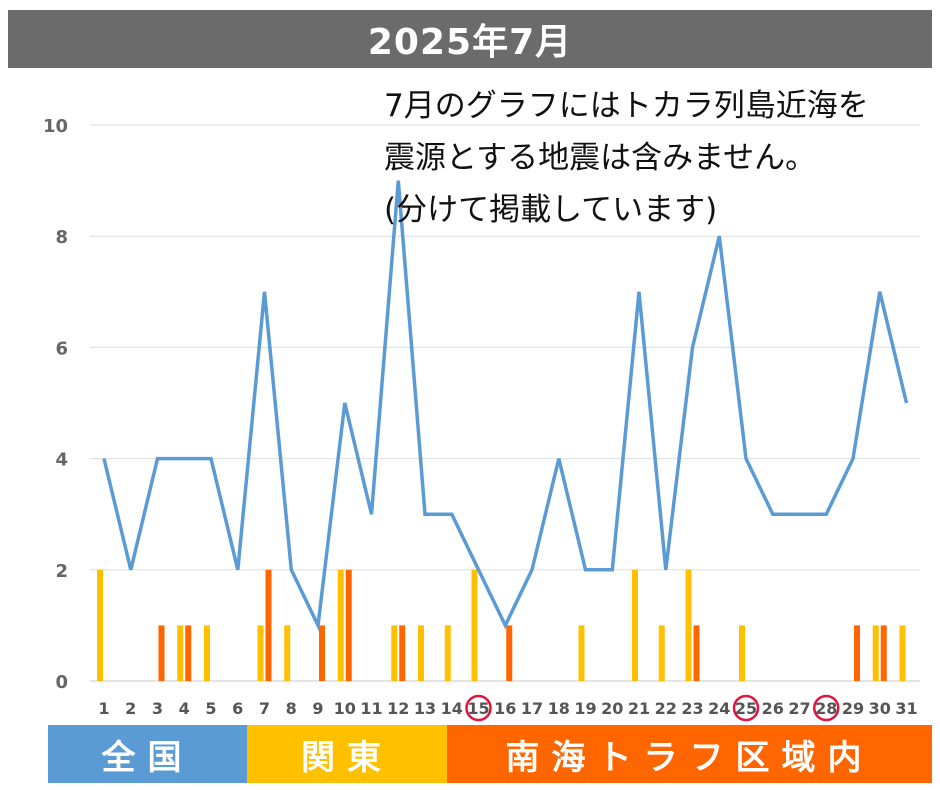 This screenshot has width=940, height=790. I want to click on chart-title: 2025年7月, so click(470, 39).